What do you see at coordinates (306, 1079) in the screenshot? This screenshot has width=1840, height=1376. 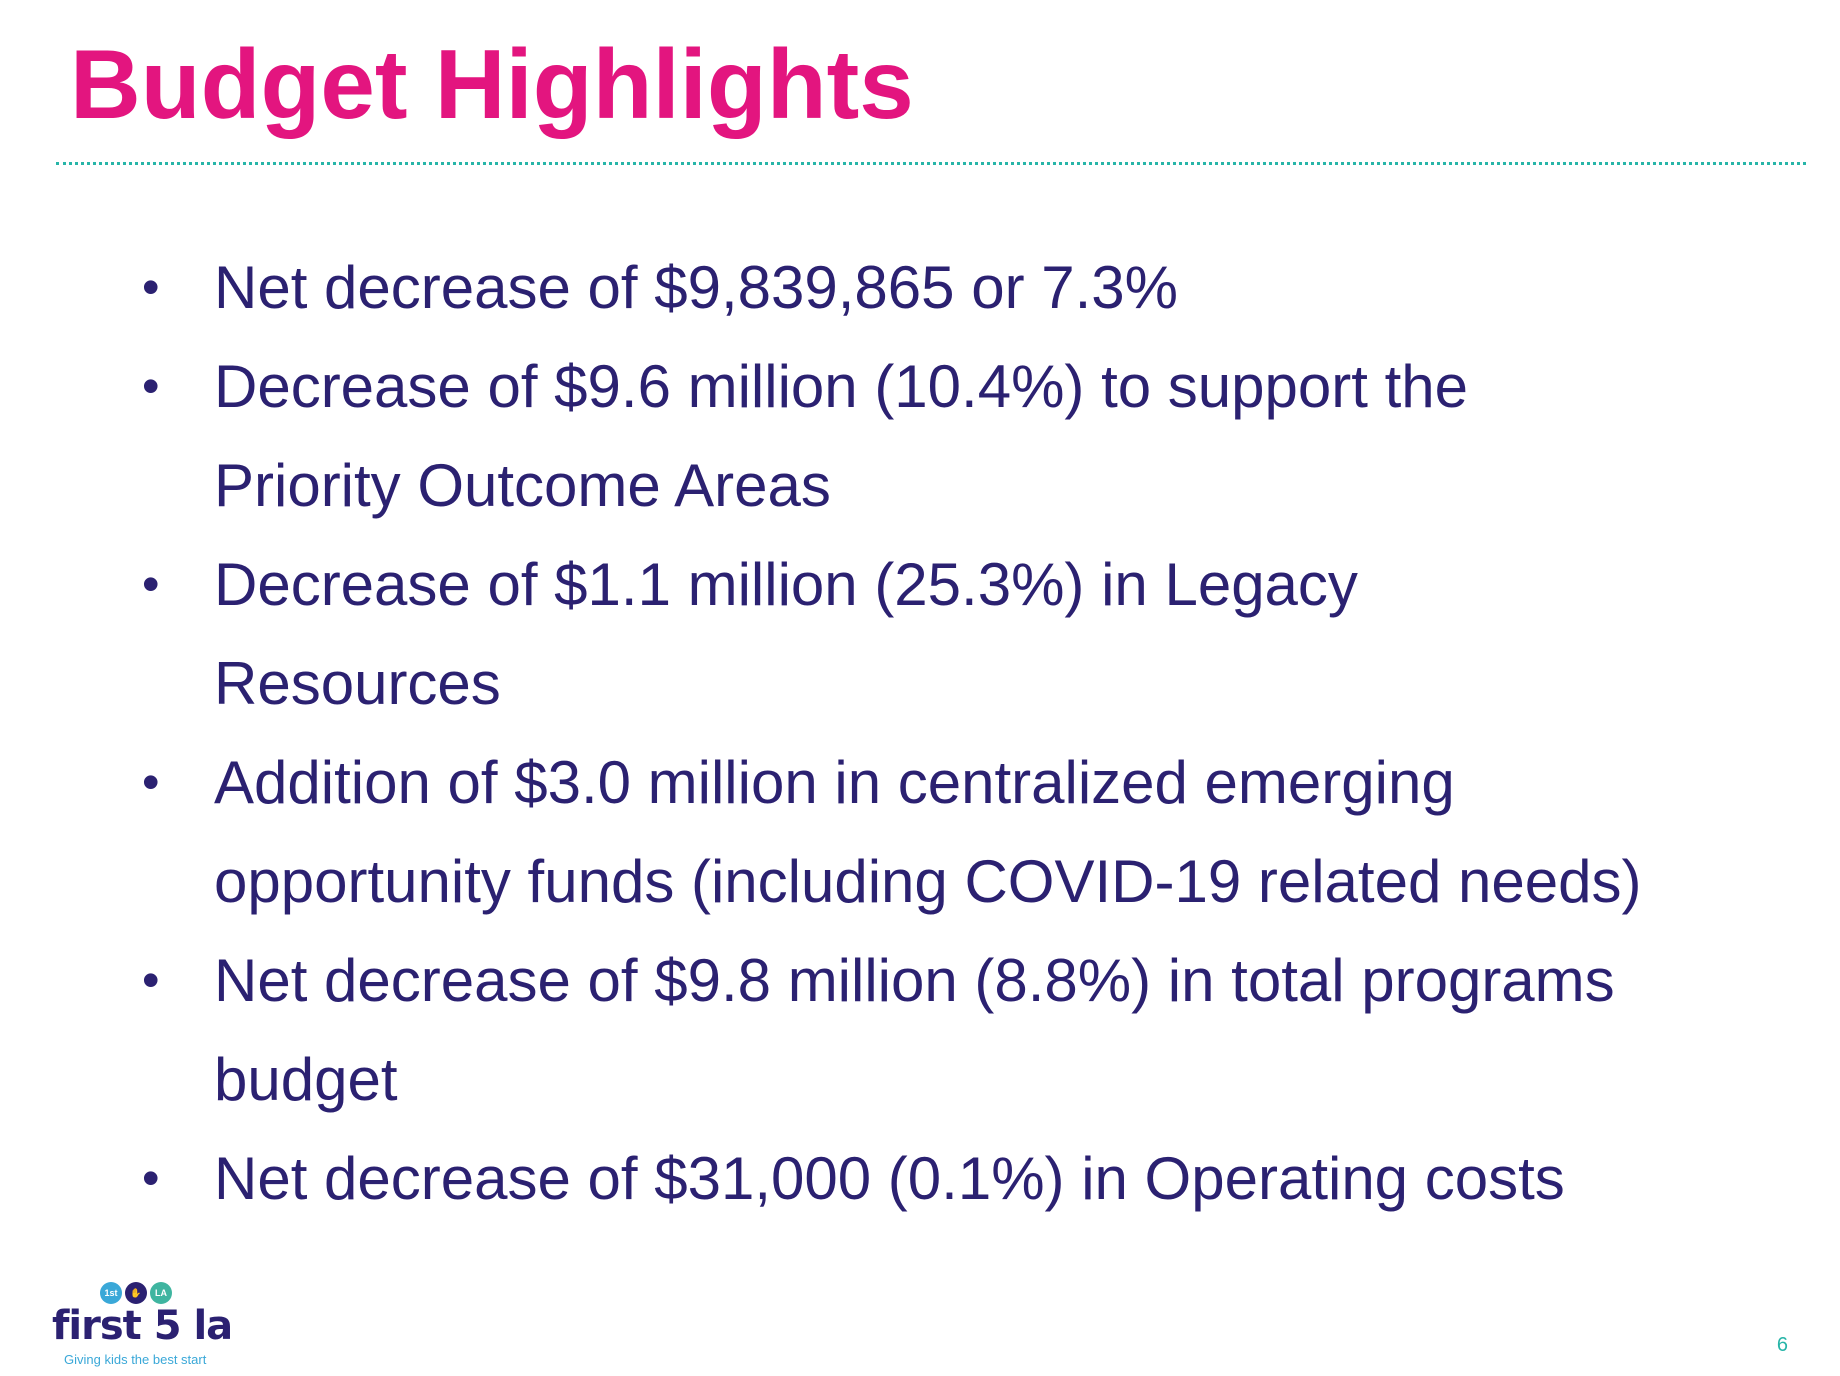 I see `bullet-text-line: budget` at bounding box center [306, 1079].